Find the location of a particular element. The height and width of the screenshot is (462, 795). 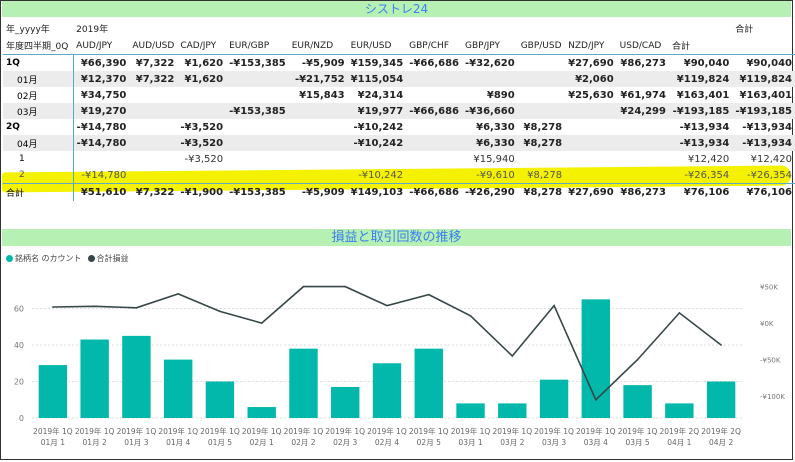

legend-item-bars: 銘柄名 のカウント is located at coordinates (44, 258).